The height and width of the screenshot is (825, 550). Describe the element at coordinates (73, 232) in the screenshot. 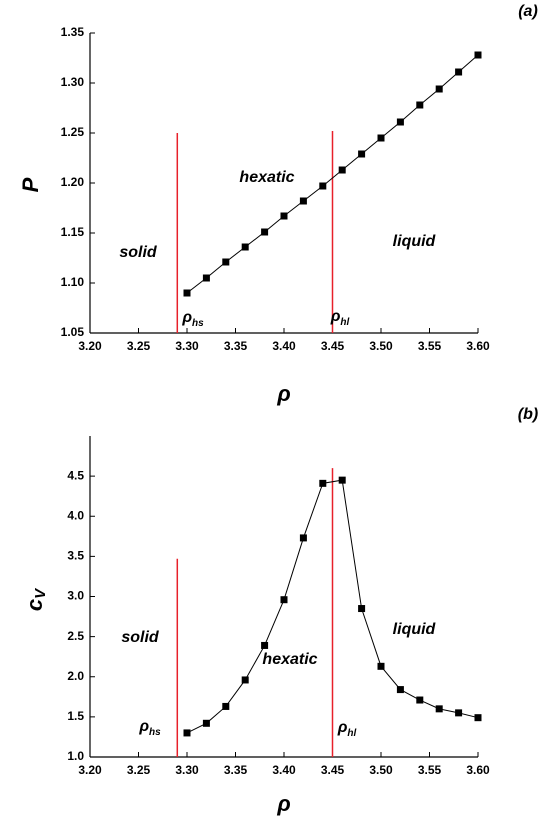

I see `y-tick-label: 1.15` at that location.